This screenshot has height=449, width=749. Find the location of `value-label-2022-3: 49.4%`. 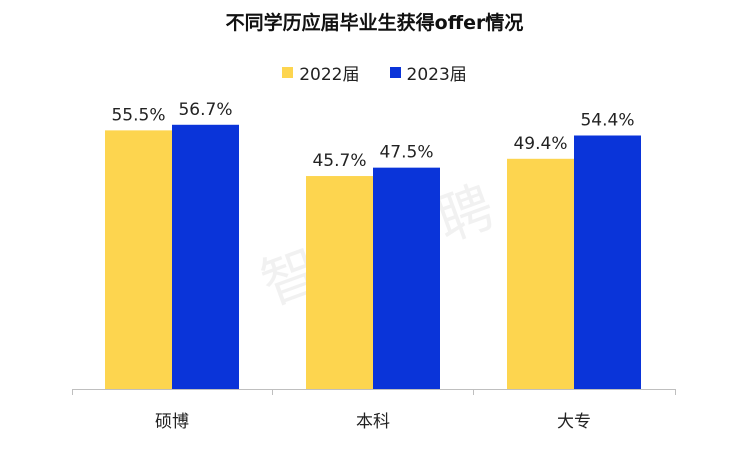

value-label-2022-3: 49.4% is located at coordinates (540, 144).